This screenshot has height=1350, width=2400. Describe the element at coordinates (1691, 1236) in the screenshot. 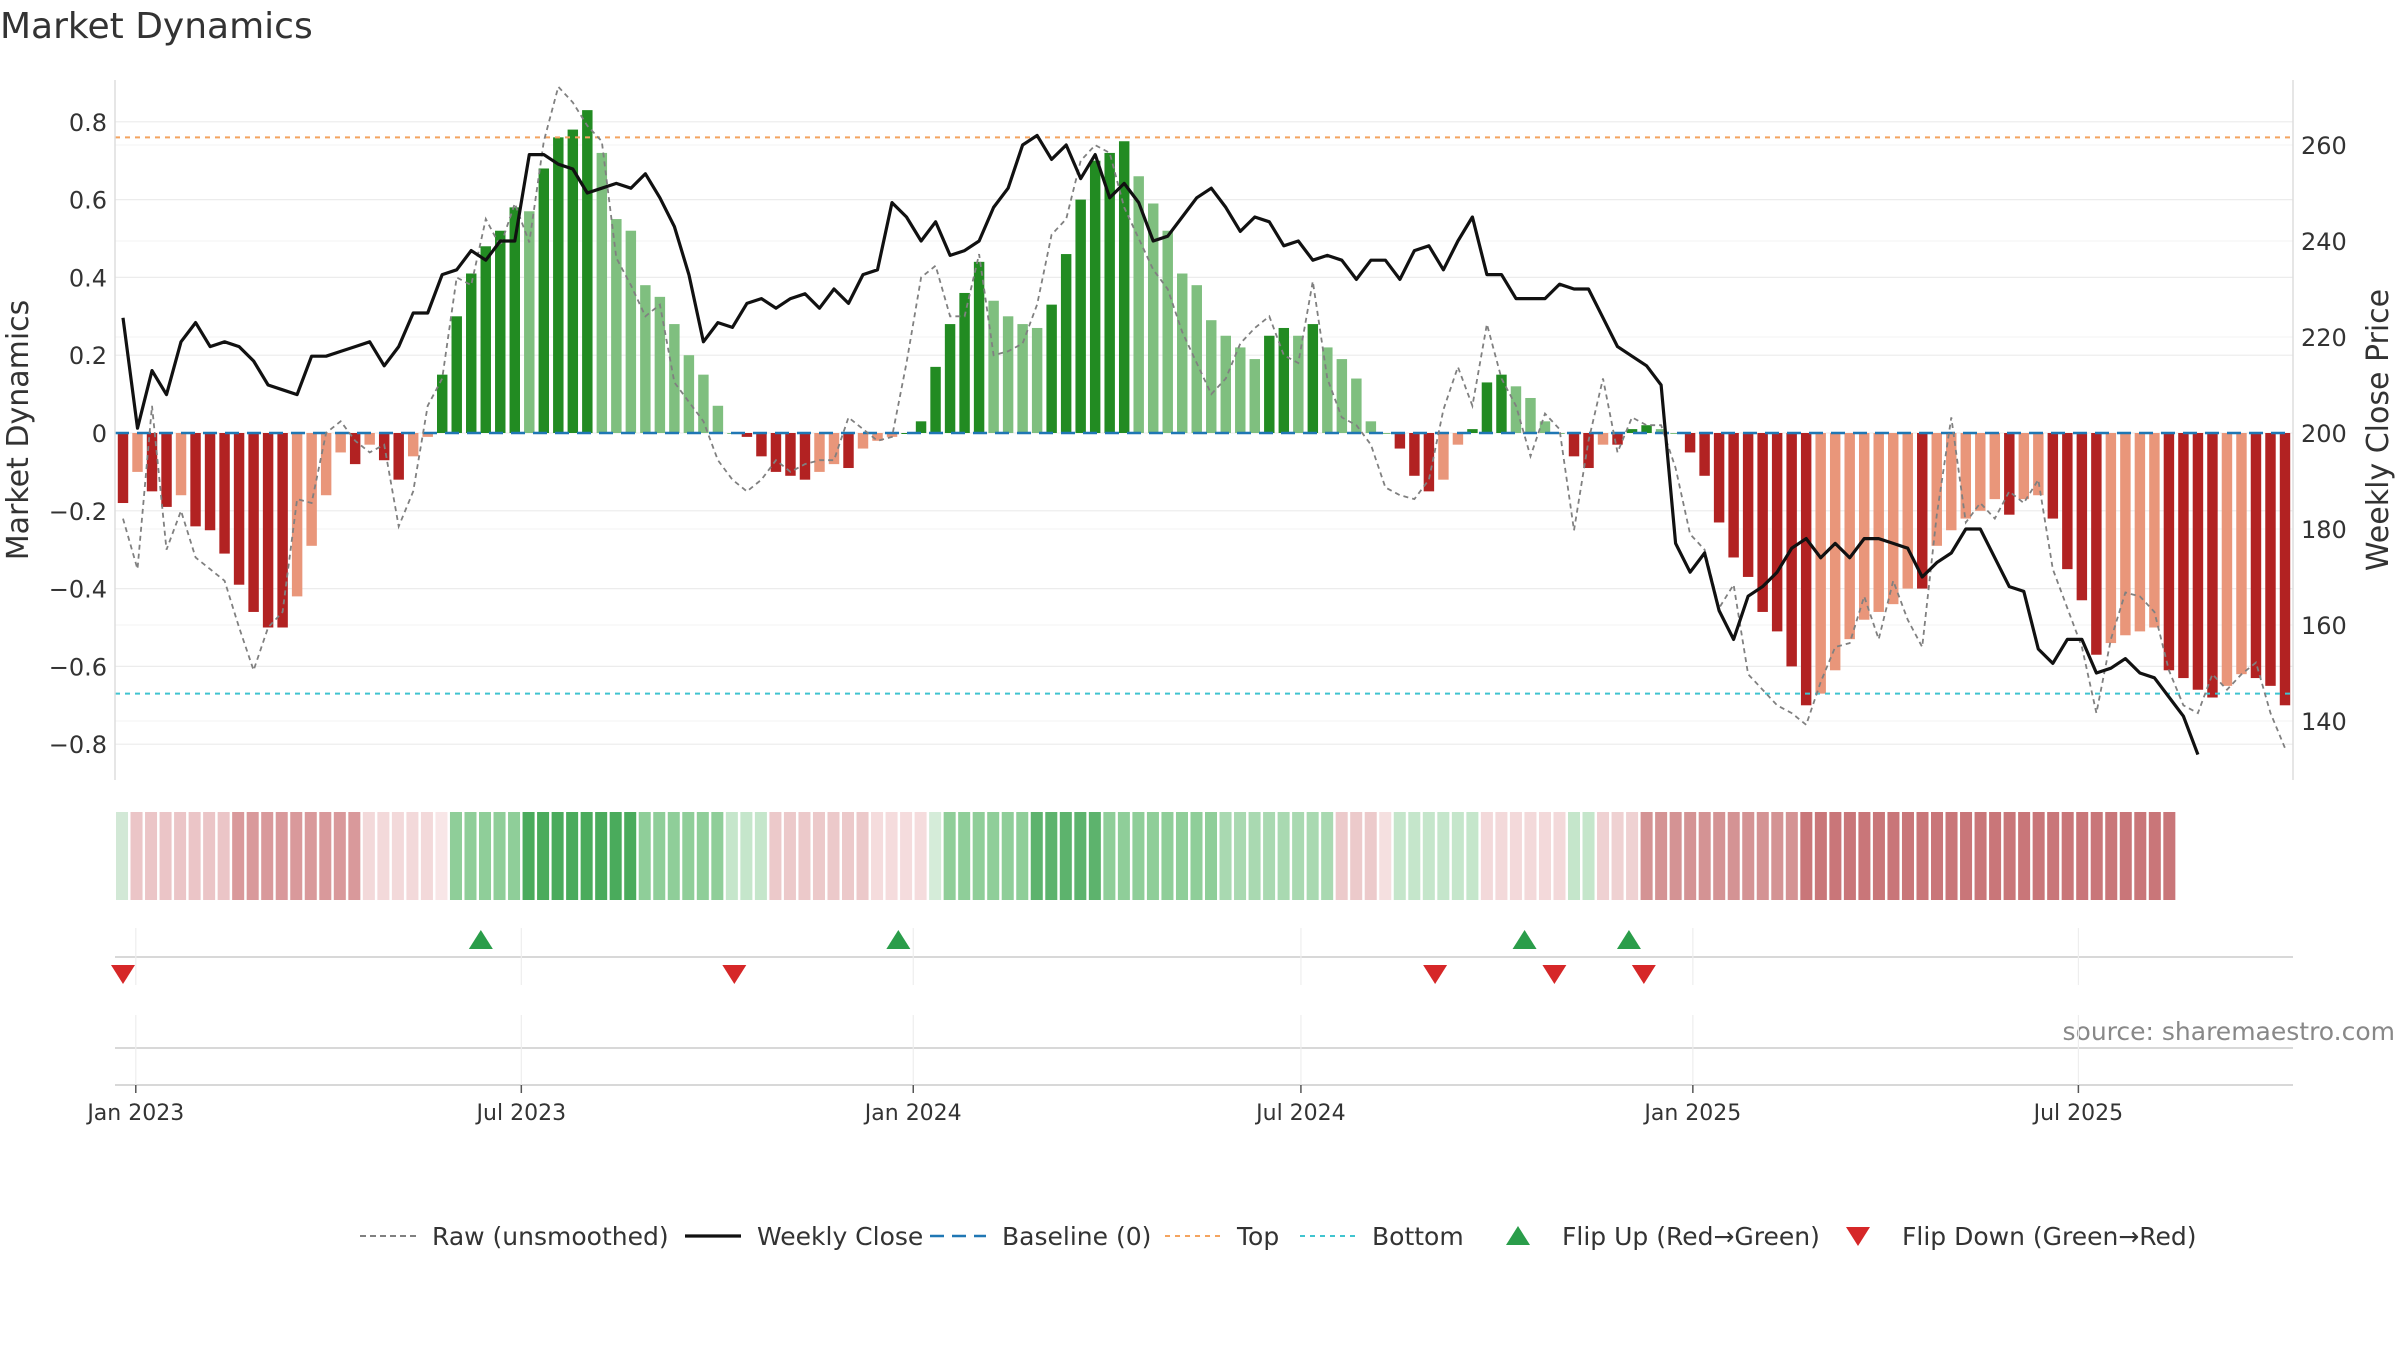

I see `legend-label-5: Flip Up (Red→Green)` at that location.